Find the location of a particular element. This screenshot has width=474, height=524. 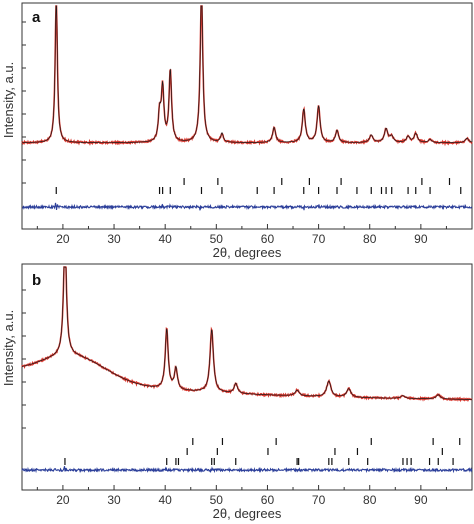

panel-b-x-ticks: 20 30 40 50 60 70 80 90 is located at coordinates (241, 496).